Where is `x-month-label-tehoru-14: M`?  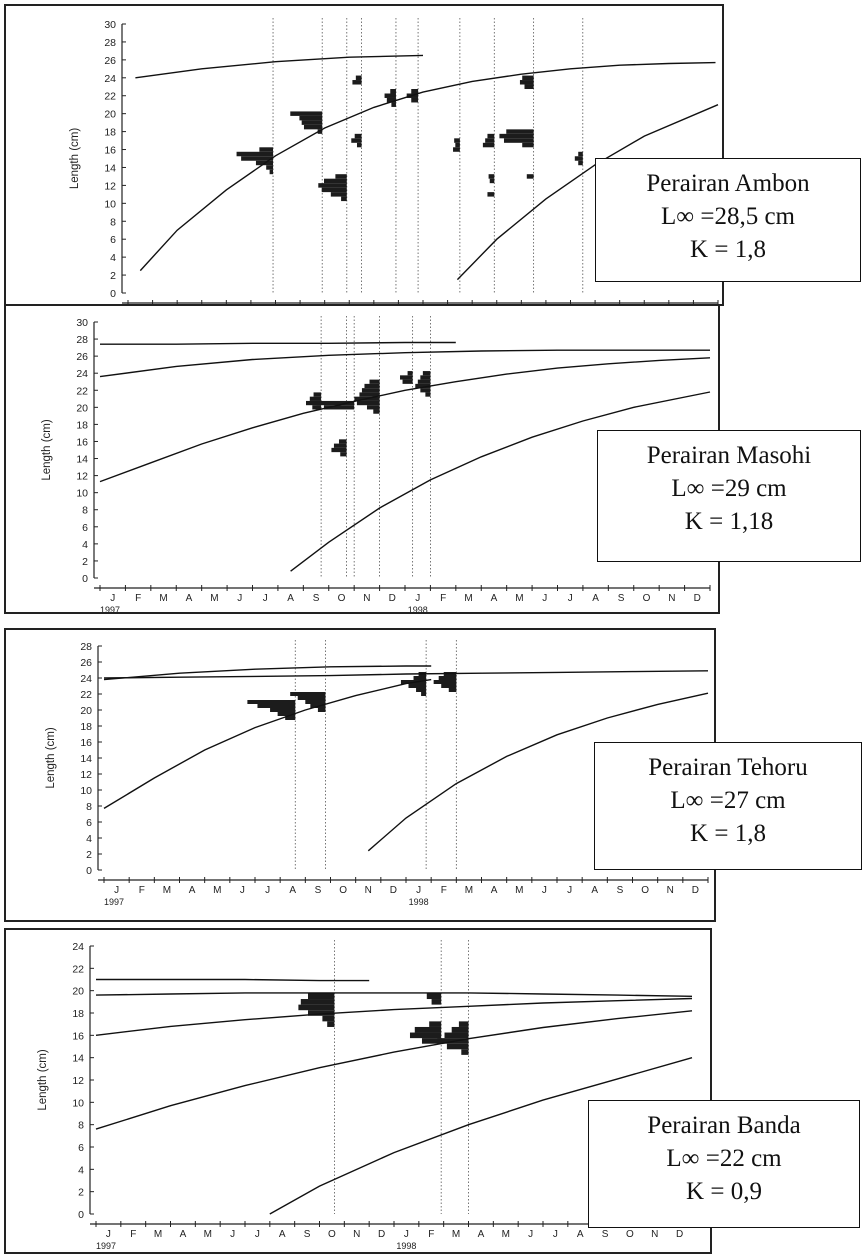 x-month-label-tehoru-14: M is located at coordinates (469, 890).